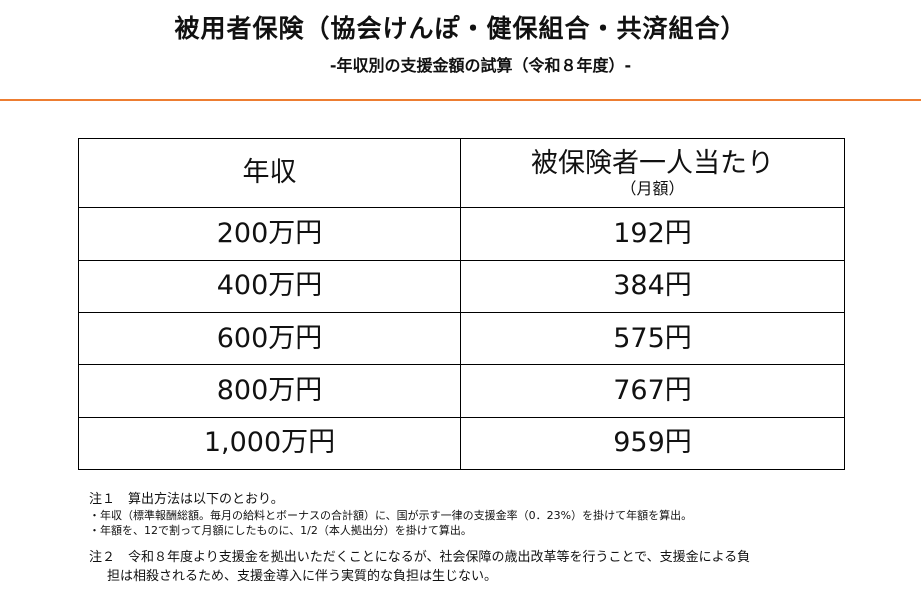 Image resolution: width=921 pixels, height=598 pixels. I want to click on table-row: 400万円 384円, so click(461, 286).